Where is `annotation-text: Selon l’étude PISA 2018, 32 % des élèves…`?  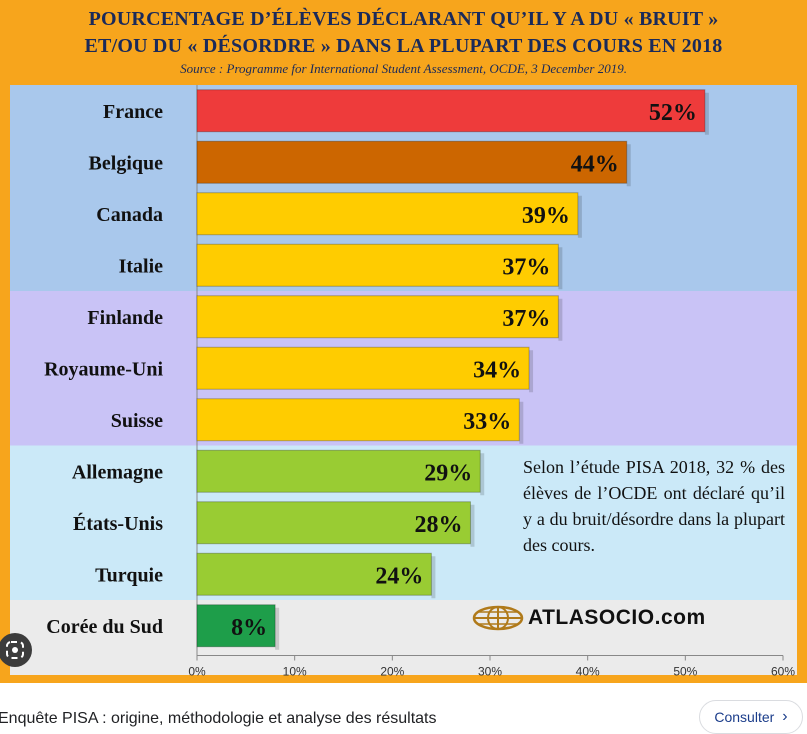 annotation-text: Selon l’étude PISA 2018, 32 % des élèves… is located at coordinates (654, 506).